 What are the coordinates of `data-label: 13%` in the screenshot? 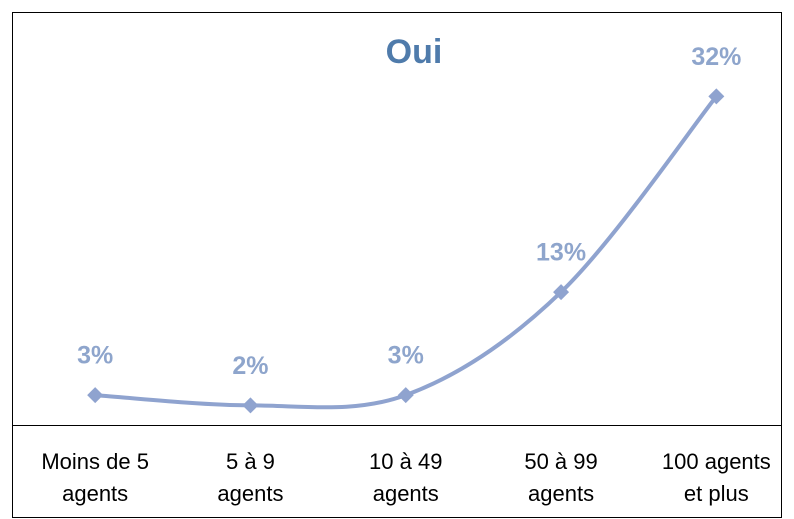 It's located at (561, 253).